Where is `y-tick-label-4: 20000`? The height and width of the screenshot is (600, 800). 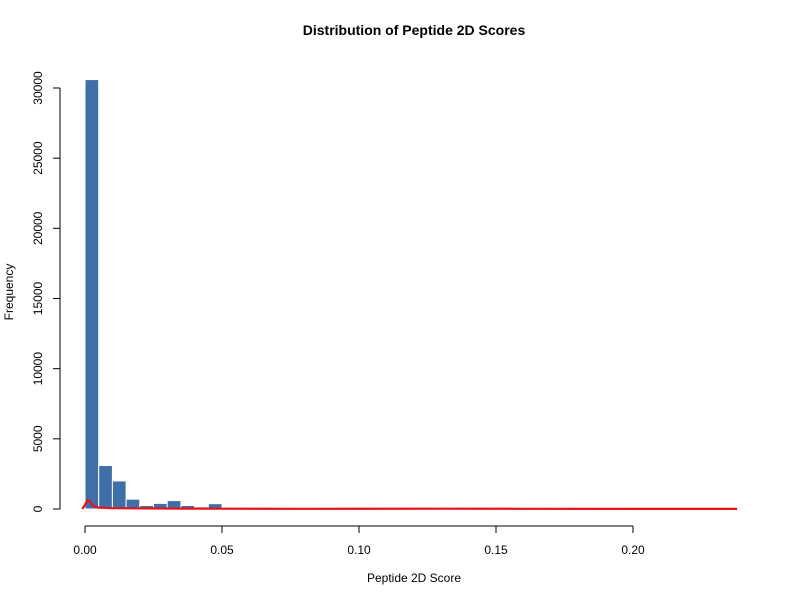 y-tick-label-4: 20000 is located at coordinates (38, 228).